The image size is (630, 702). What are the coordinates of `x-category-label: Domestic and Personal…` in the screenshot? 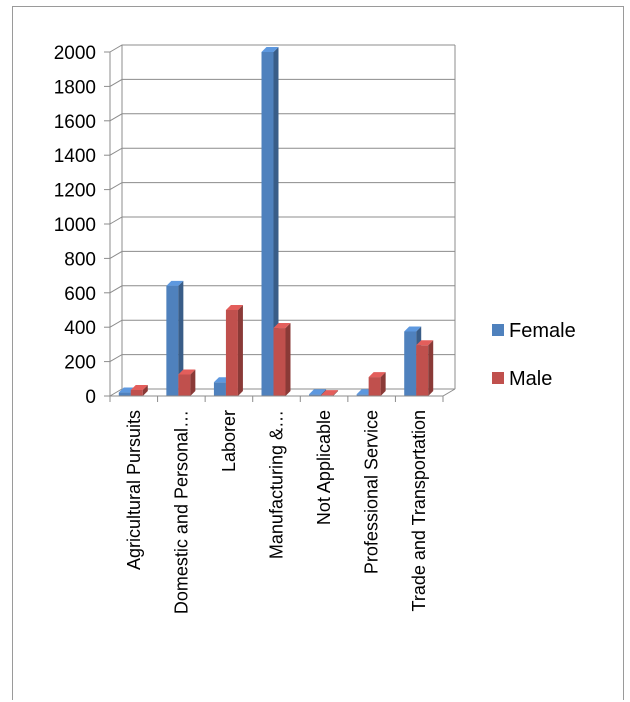 It's located at (181, 512).